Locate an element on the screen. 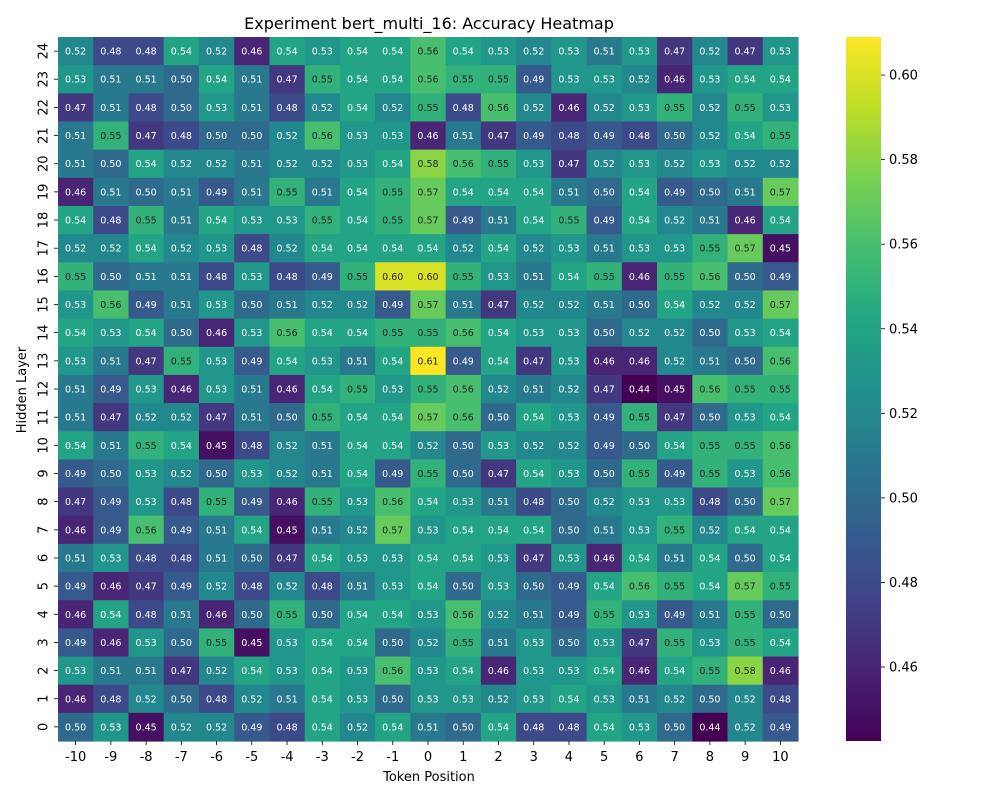 This screenshot has height=800, width=1000. cell-value-label: 0.44 is located at coordinates (709, 727).